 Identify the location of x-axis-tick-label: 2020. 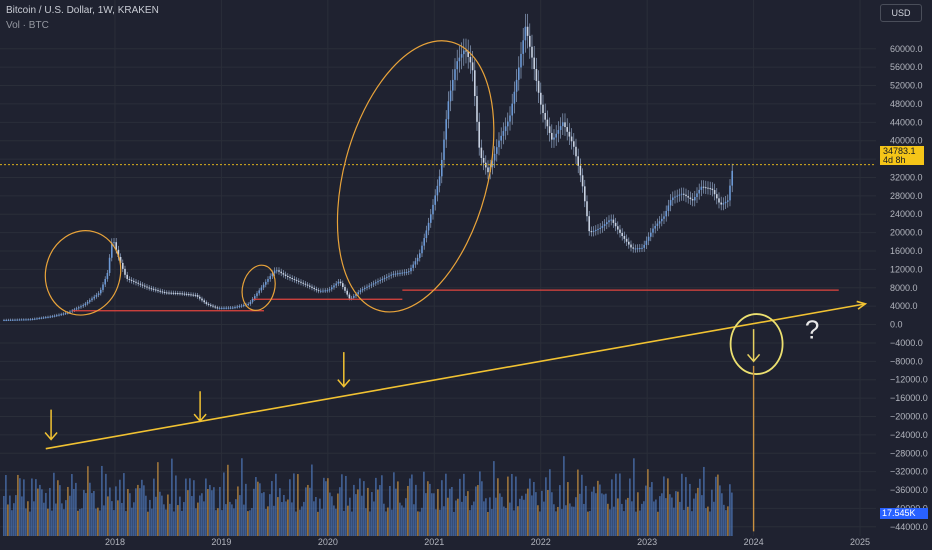
(328, 542).